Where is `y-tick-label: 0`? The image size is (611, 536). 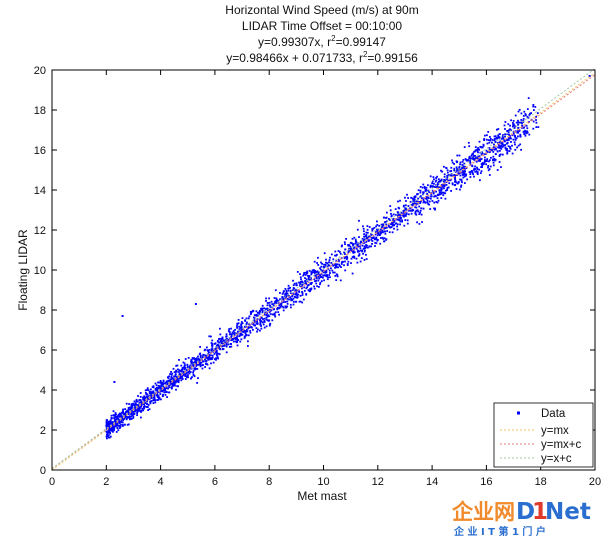
y-tick-label: 0 is located at coordinates (43, 471).